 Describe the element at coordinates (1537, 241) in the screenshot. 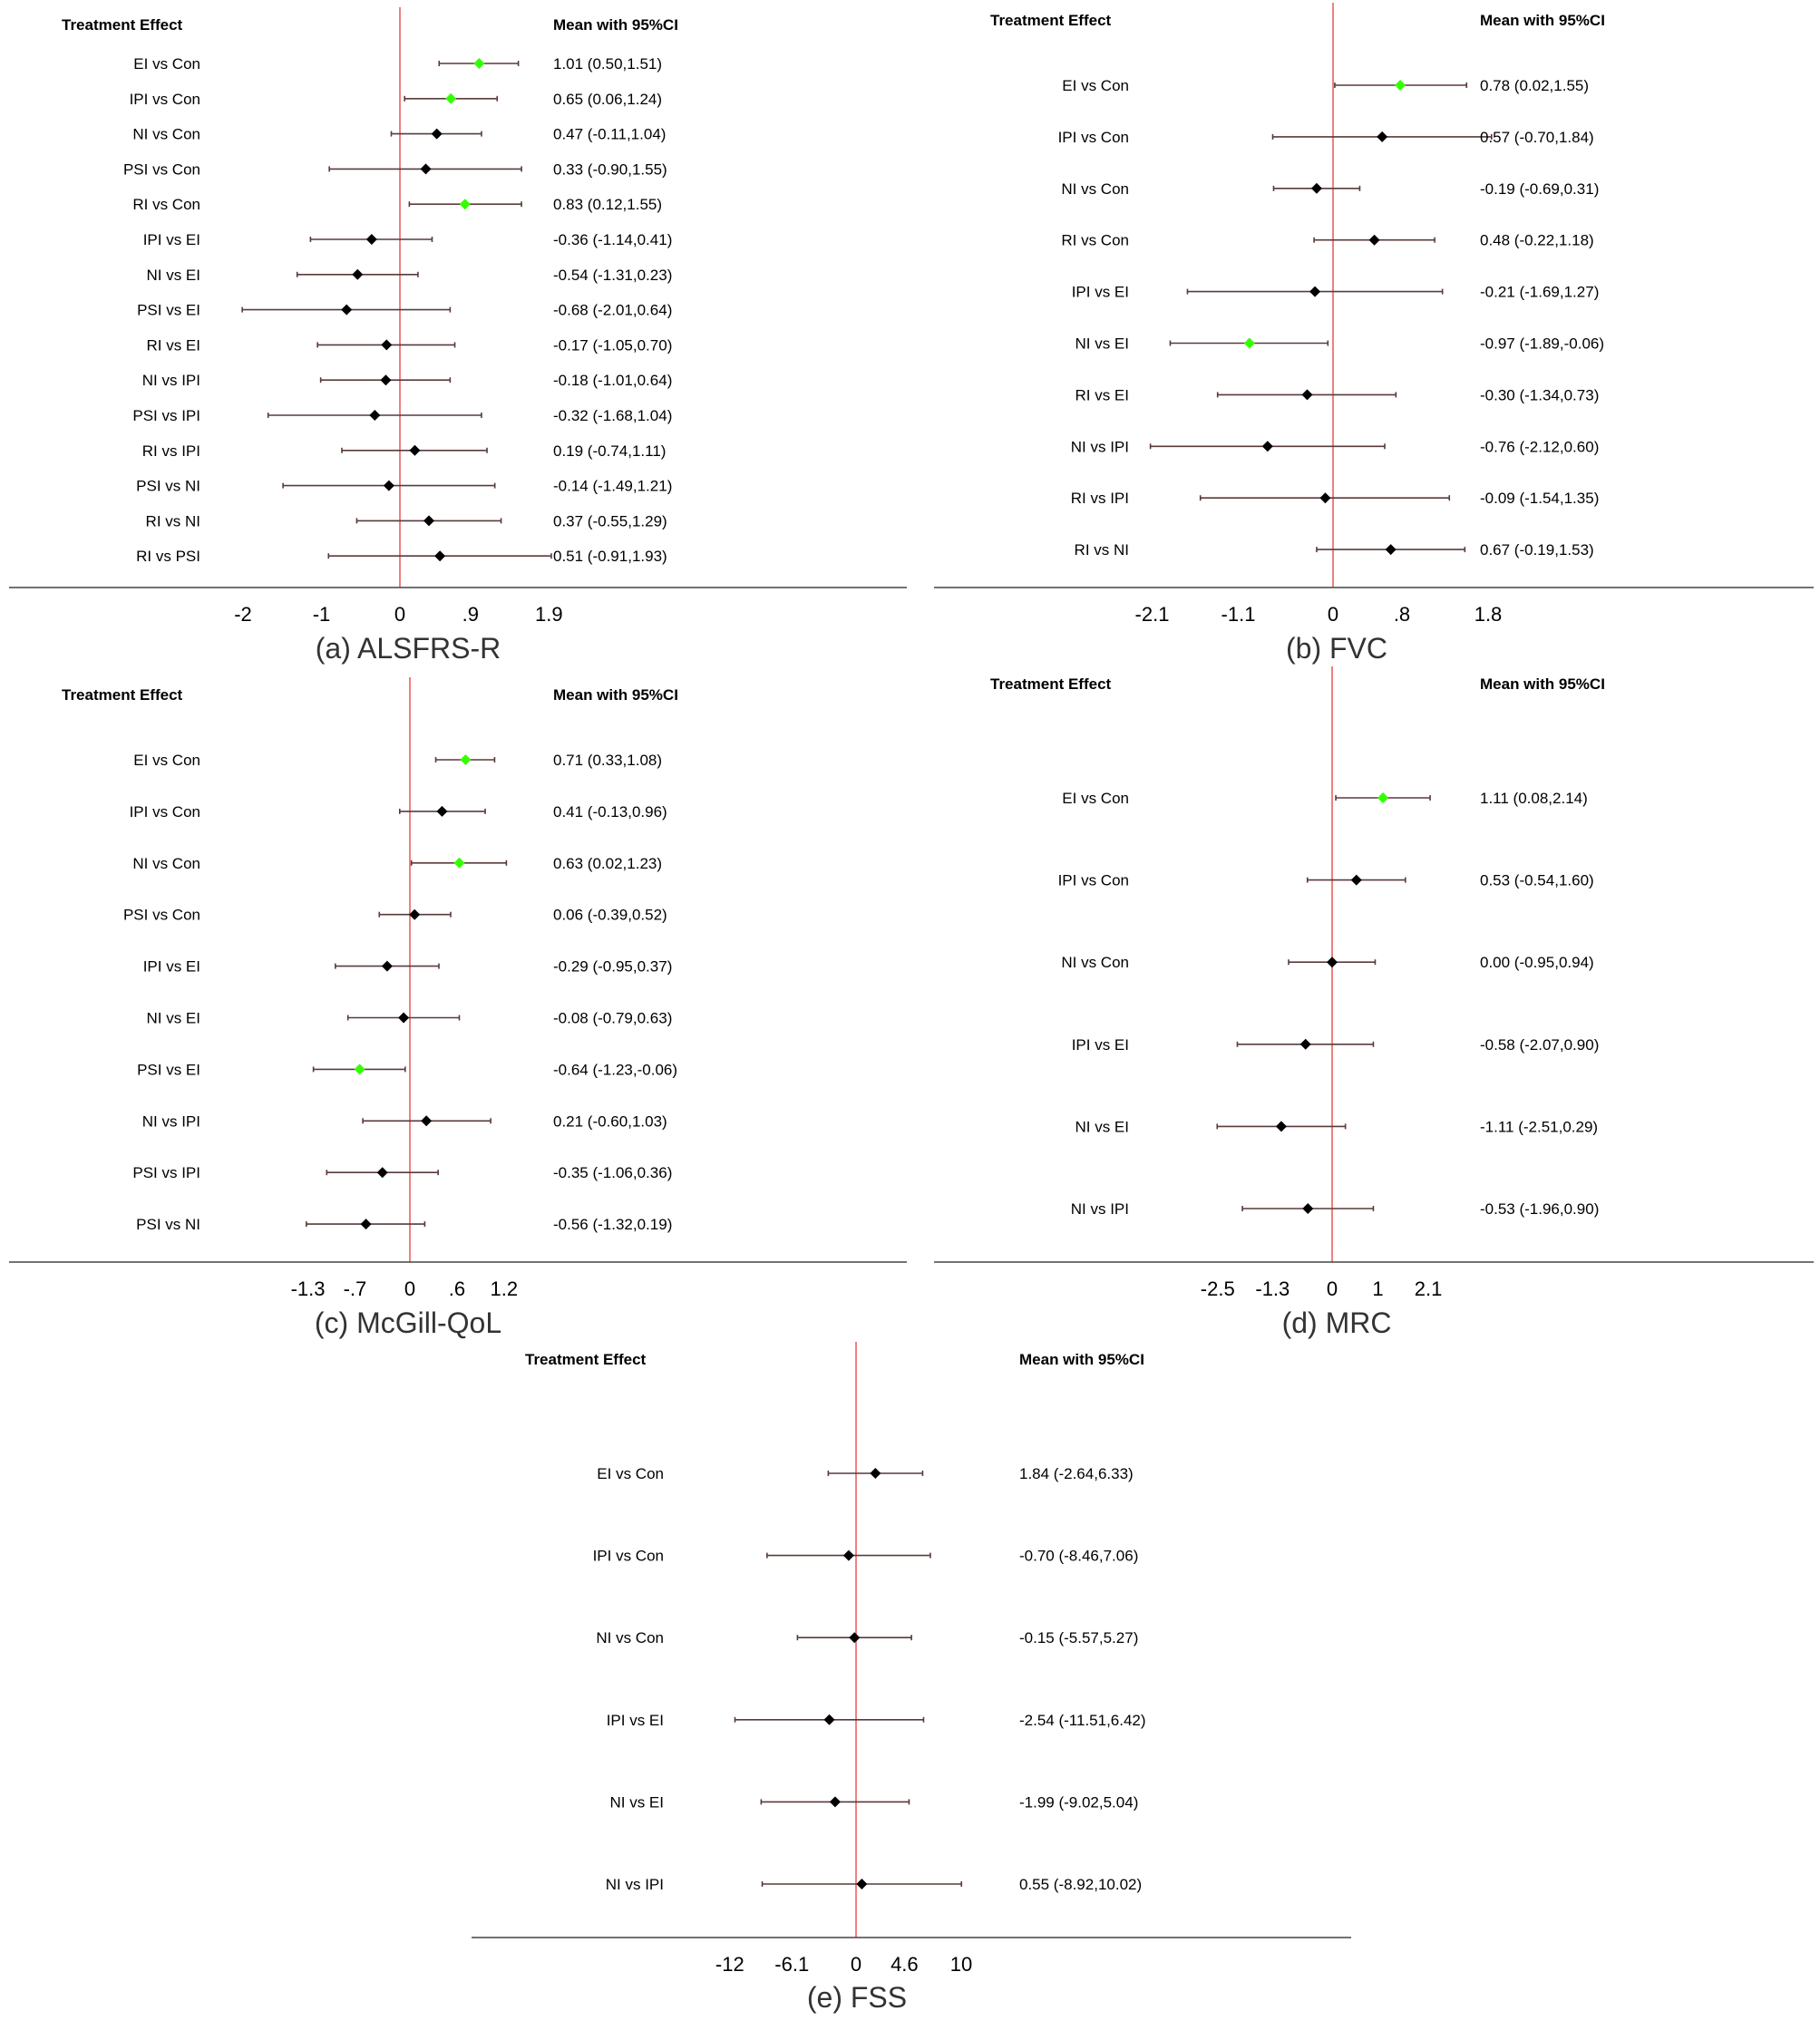

I see `mean-ci-value: 0.48 (-0.22,1.18)` at that location.